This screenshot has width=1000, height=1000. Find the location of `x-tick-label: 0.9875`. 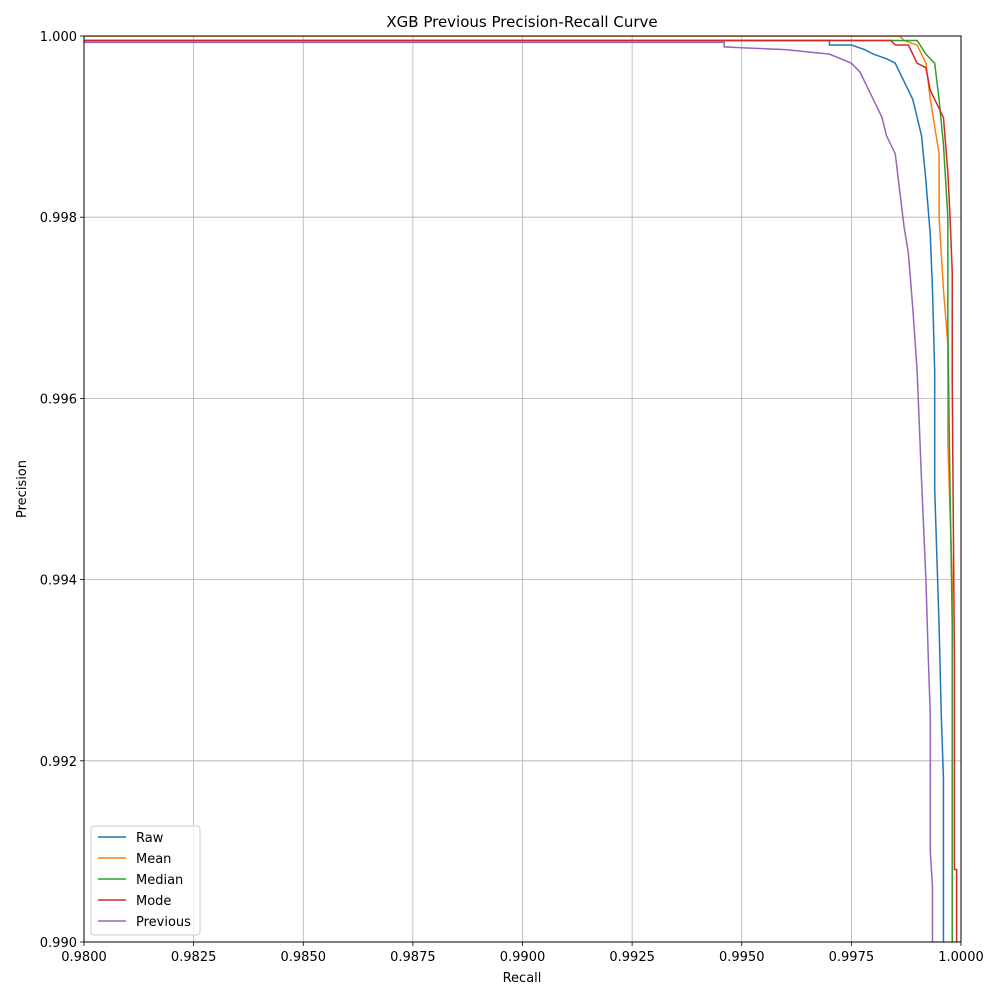

x-tick-label: 0.9875 is located at coordinates (413, 957).